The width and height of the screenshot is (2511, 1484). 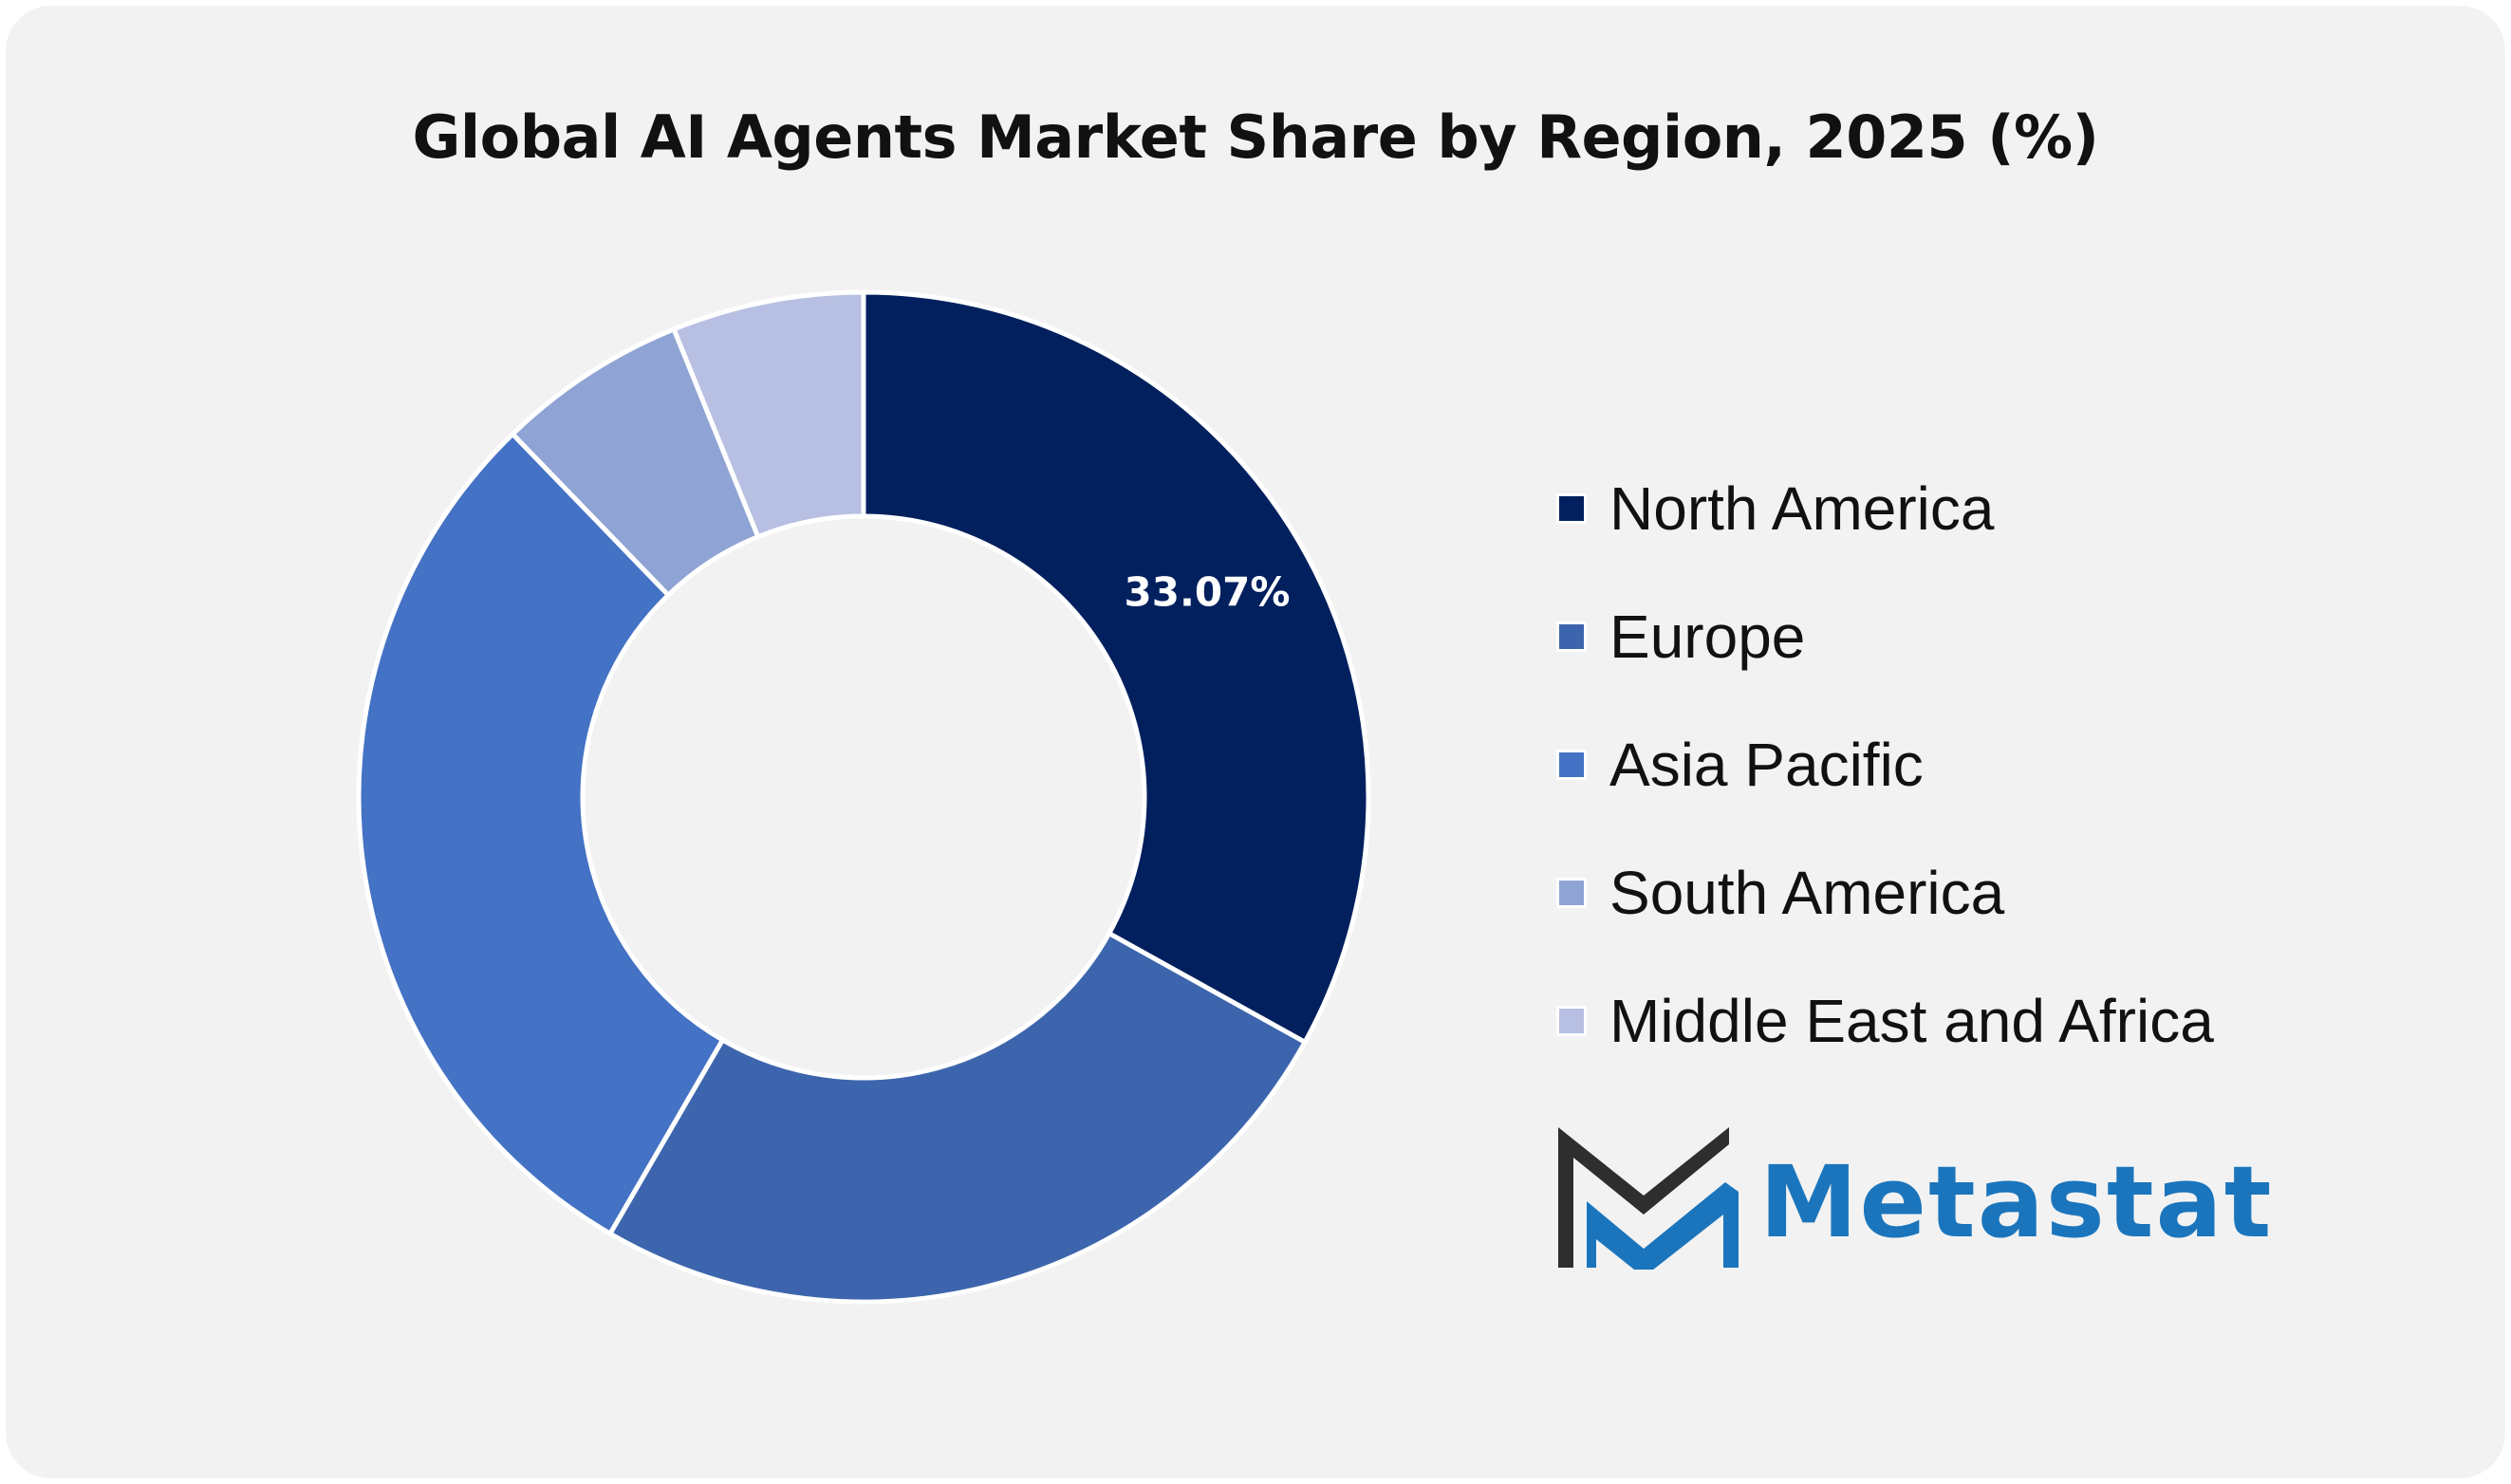 What do you see at coordinates (1767, 765) in the screenshot?
I see `legend-label: Asia Pacific` at bounding box center [1767, 765].